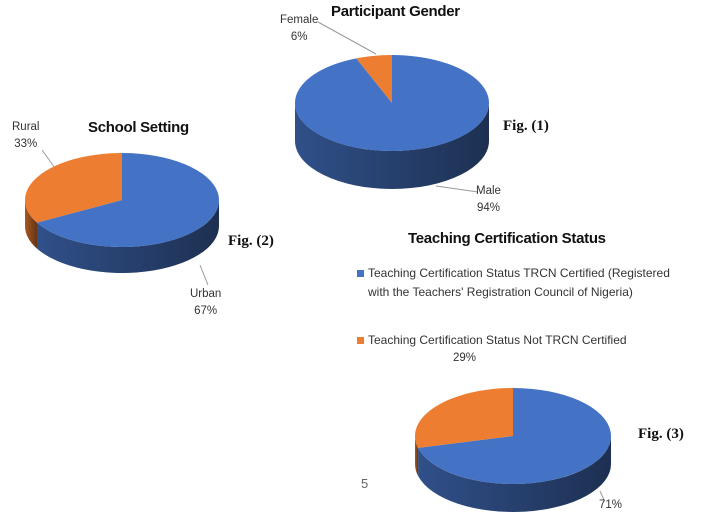  Describe the element at coordinates (127, 236) in the screenshot. I see `pie-side-urban` at that location.